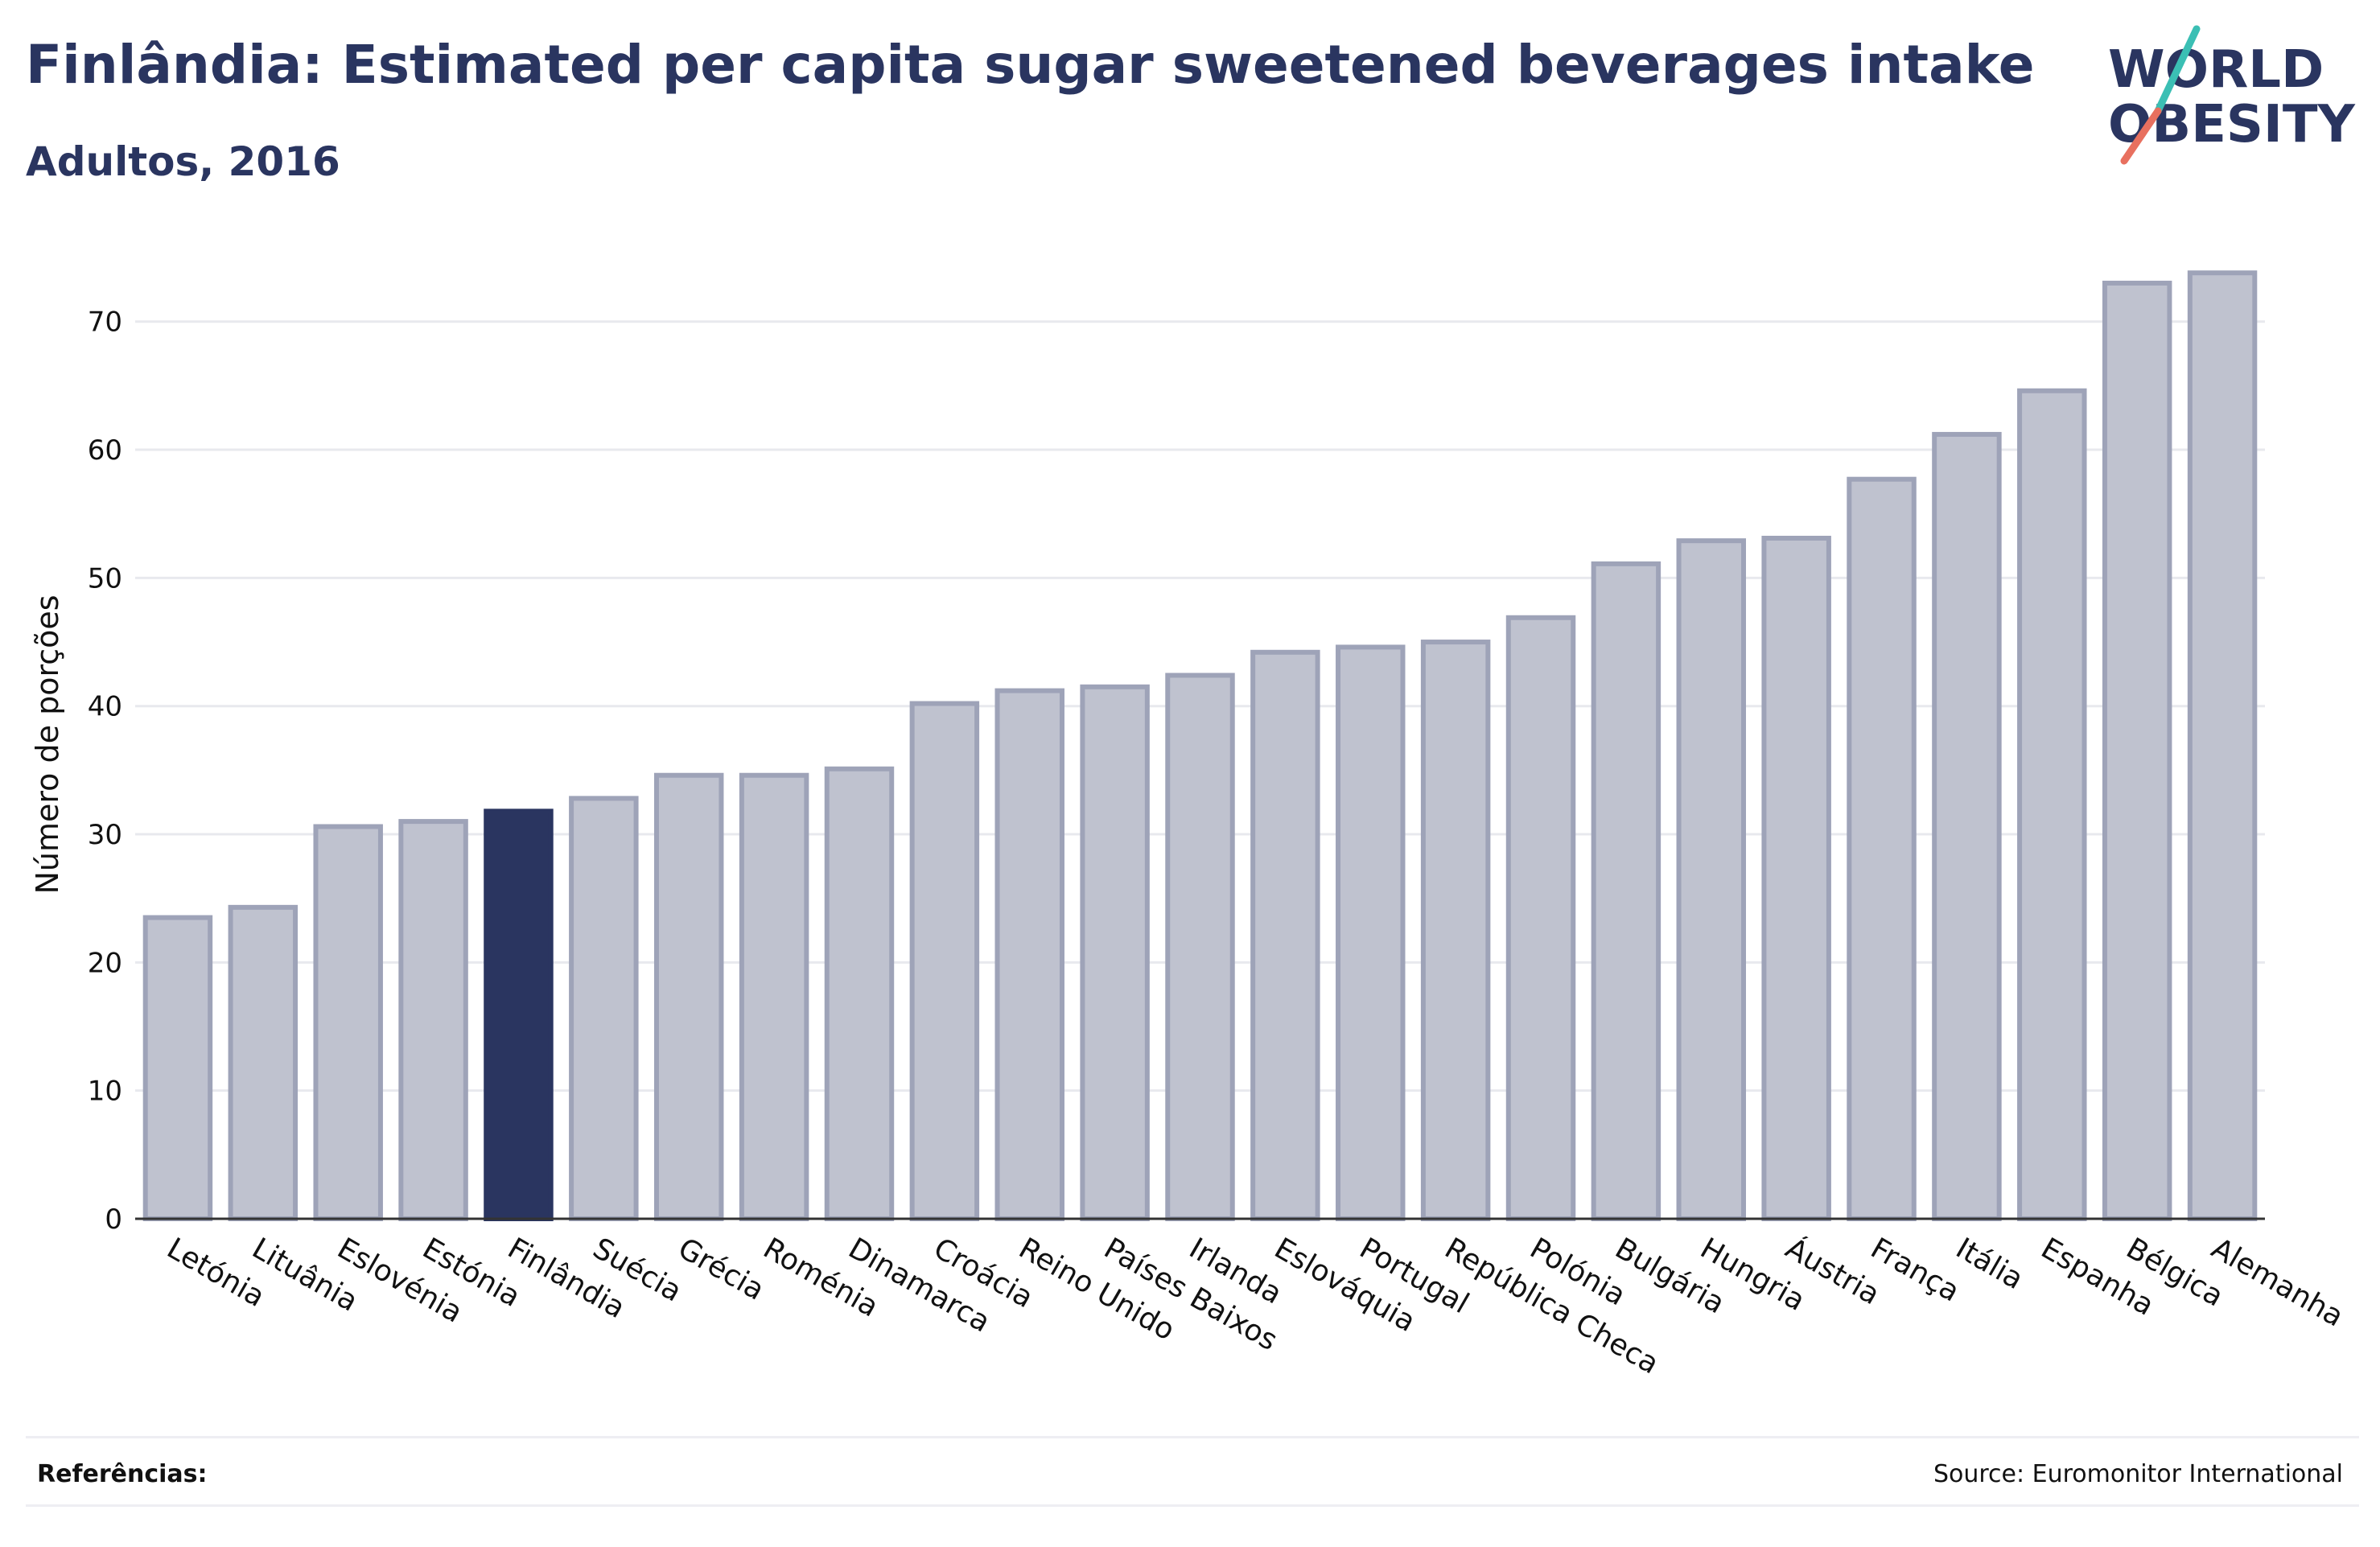  What do you see at coordinates (2278, 1282) in the screenshot?
I see `x-tick-label: Alemanha` at bounding box center [2278, 1282].